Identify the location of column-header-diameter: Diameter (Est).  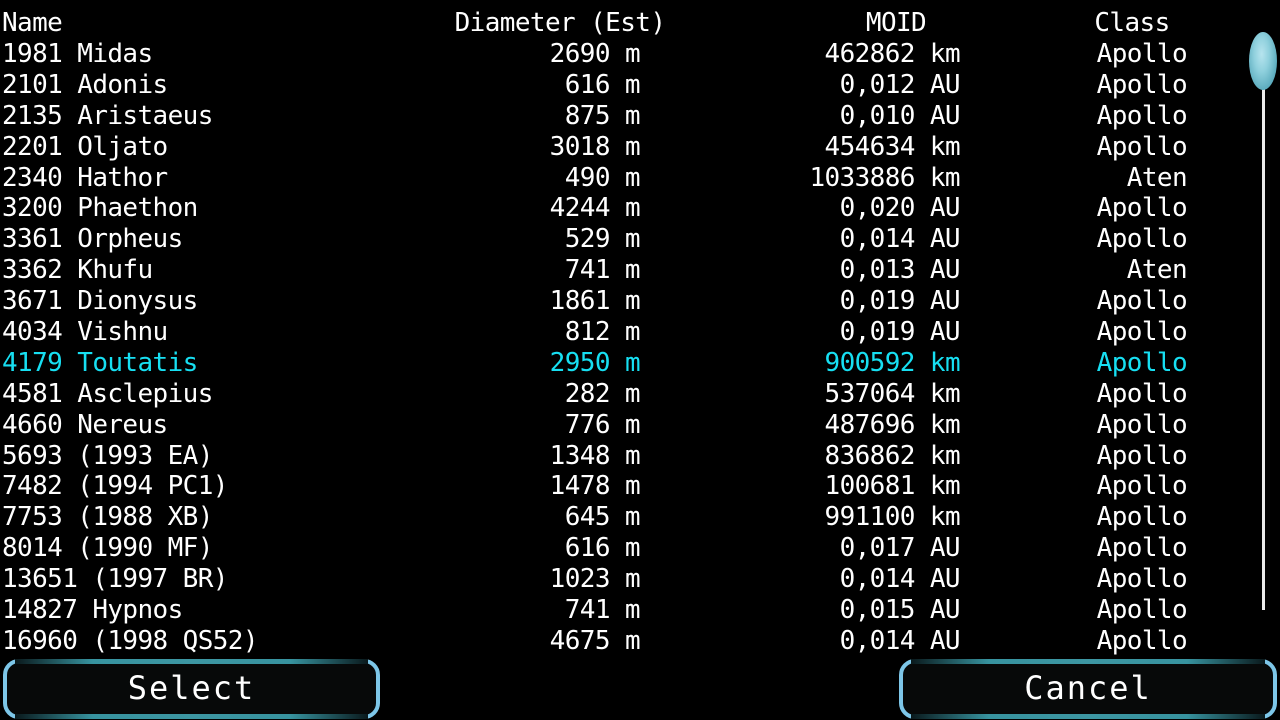
(560, 23).